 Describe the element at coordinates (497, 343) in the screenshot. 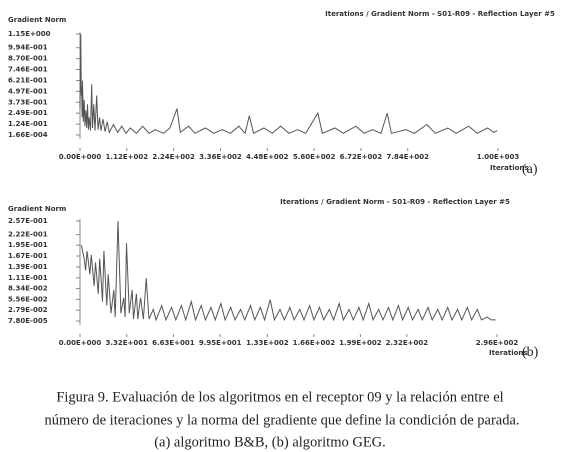

I see `x-tick-label: 2.96E+002` at that location.